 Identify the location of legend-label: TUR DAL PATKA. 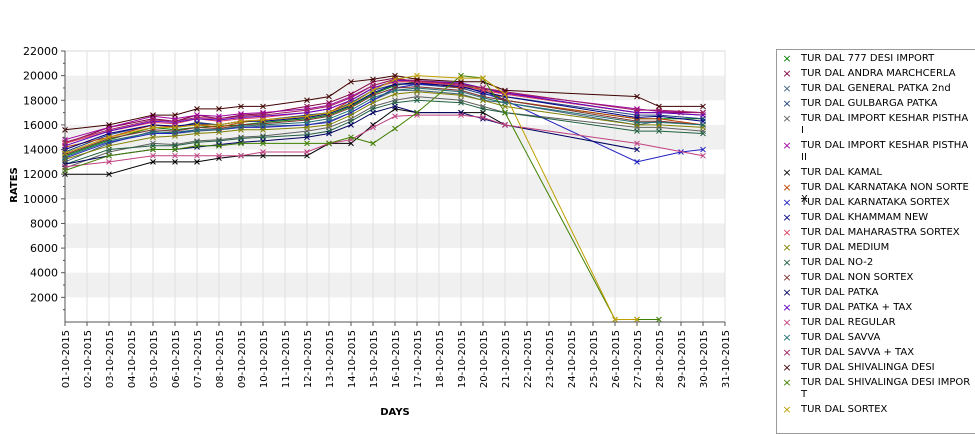
(840, 292).